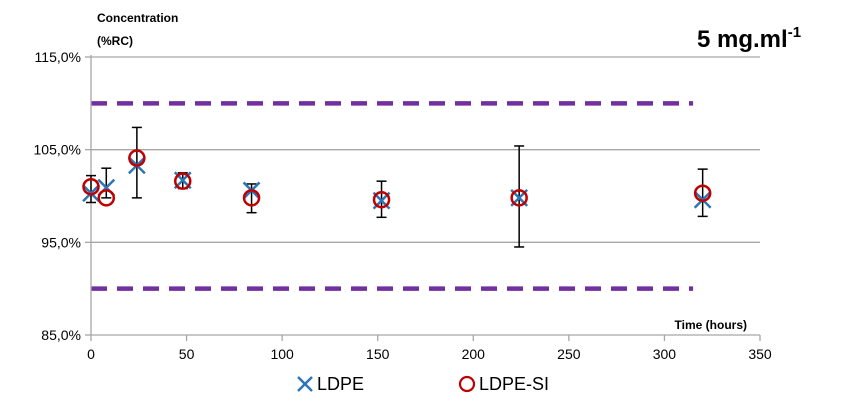 This screenshot has height=401, width=846. Describe the element at coordinates (61, 335) in the screenshot. I see `y-tick-label: 85,0%` at that location.